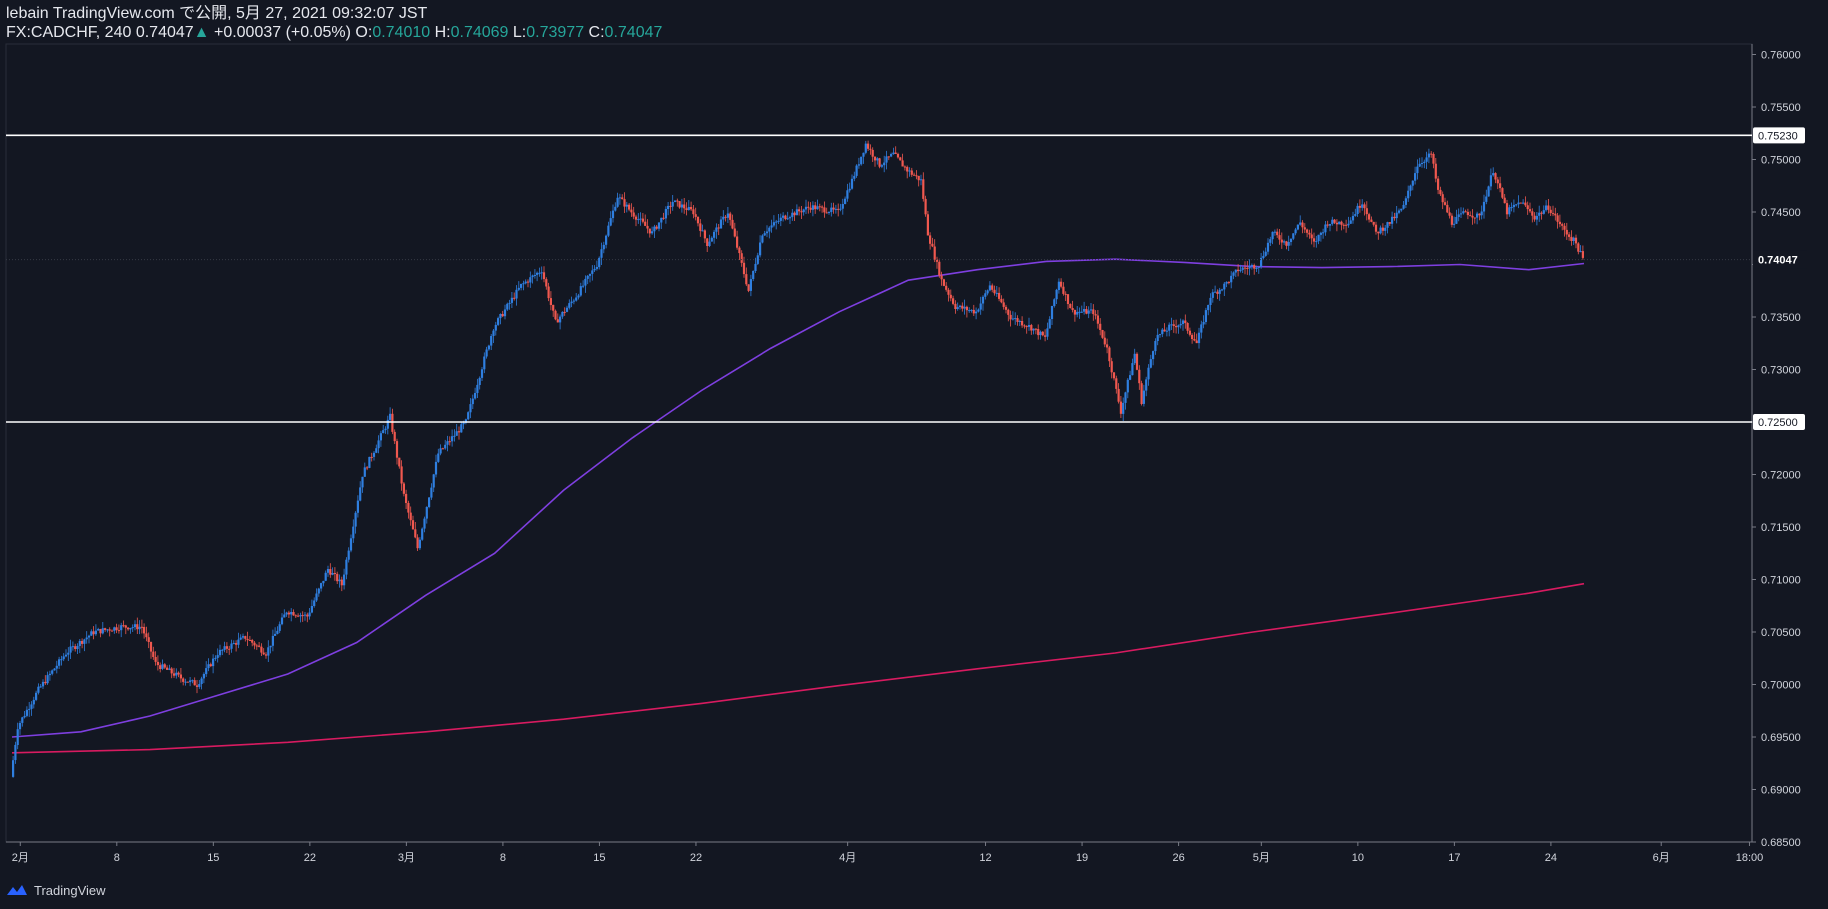 The image size is (1828, 909). What do you see at coordinates (1781, 843) in the screenshot?
I see `price-tick-label: 0.68500` at bounding box center [1781, 843].